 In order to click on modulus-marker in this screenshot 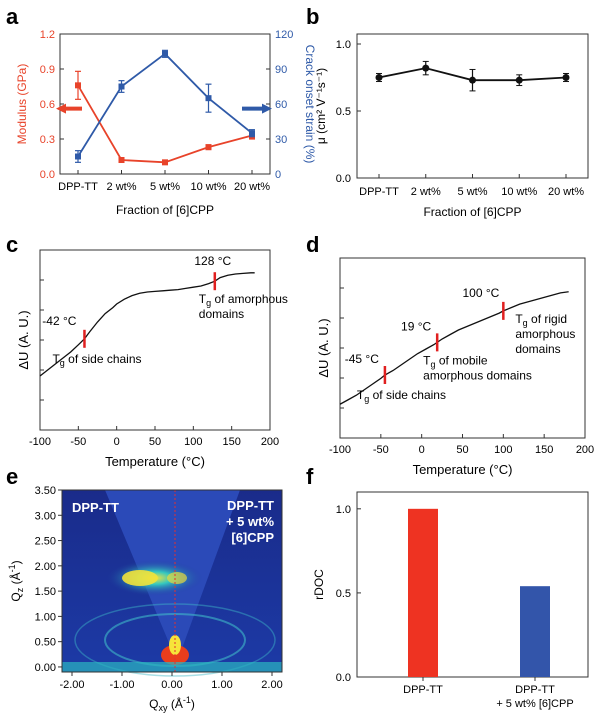, I will do `click(121, 160)`.